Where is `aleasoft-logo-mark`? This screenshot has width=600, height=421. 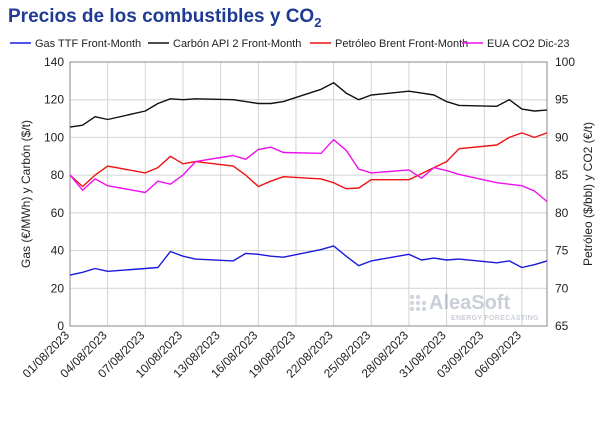 aleasoft-logo-mark is located at coordinates (418, 303).